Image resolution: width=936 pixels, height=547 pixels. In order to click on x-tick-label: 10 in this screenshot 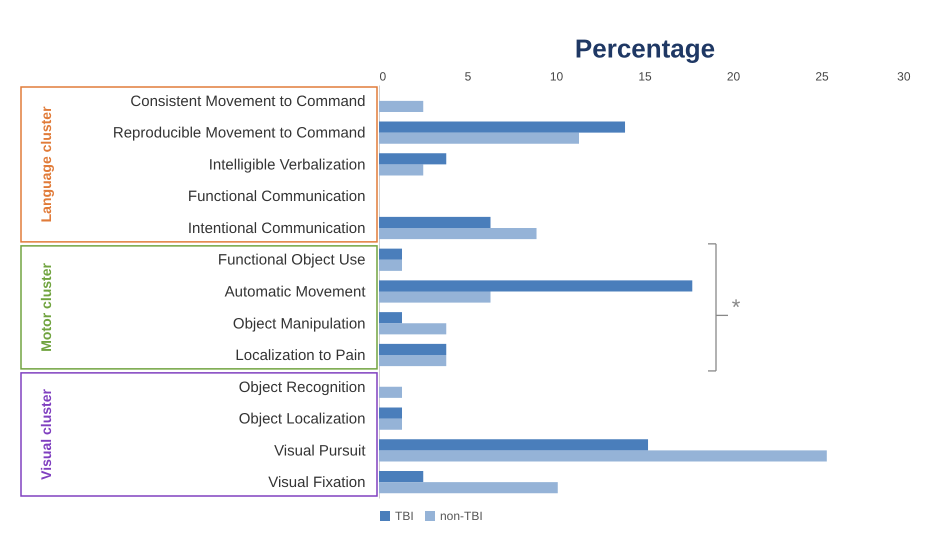, I will do `click(557, 77)`.